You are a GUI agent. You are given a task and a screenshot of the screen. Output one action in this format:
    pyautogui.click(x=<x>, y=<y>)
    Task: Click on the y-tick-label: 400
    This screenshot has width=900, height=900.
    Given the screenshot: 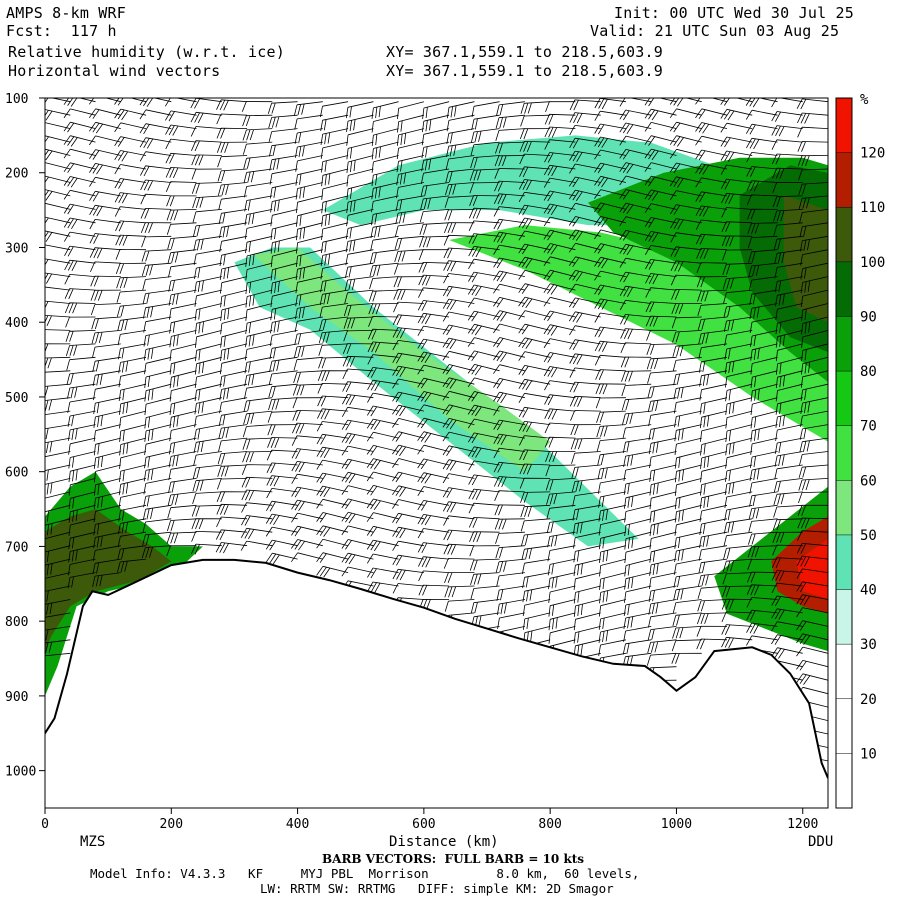 What is the action you would take?
    pyautogui.click(x=16, y=323)
    